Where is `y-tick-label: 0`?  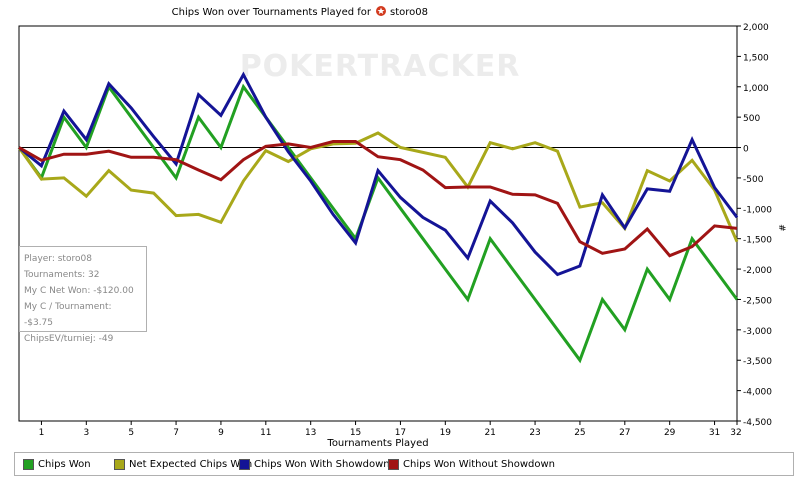
y-tick-label: 0 is located at coordinates (746, 150).